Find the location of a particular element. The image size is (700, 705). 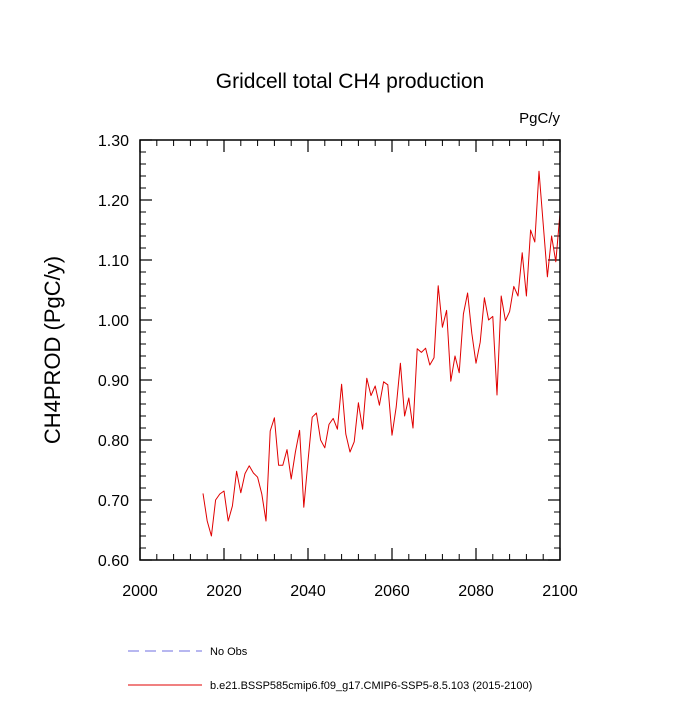

x-tick-label: 2040 is located at coordinates (308, 591).